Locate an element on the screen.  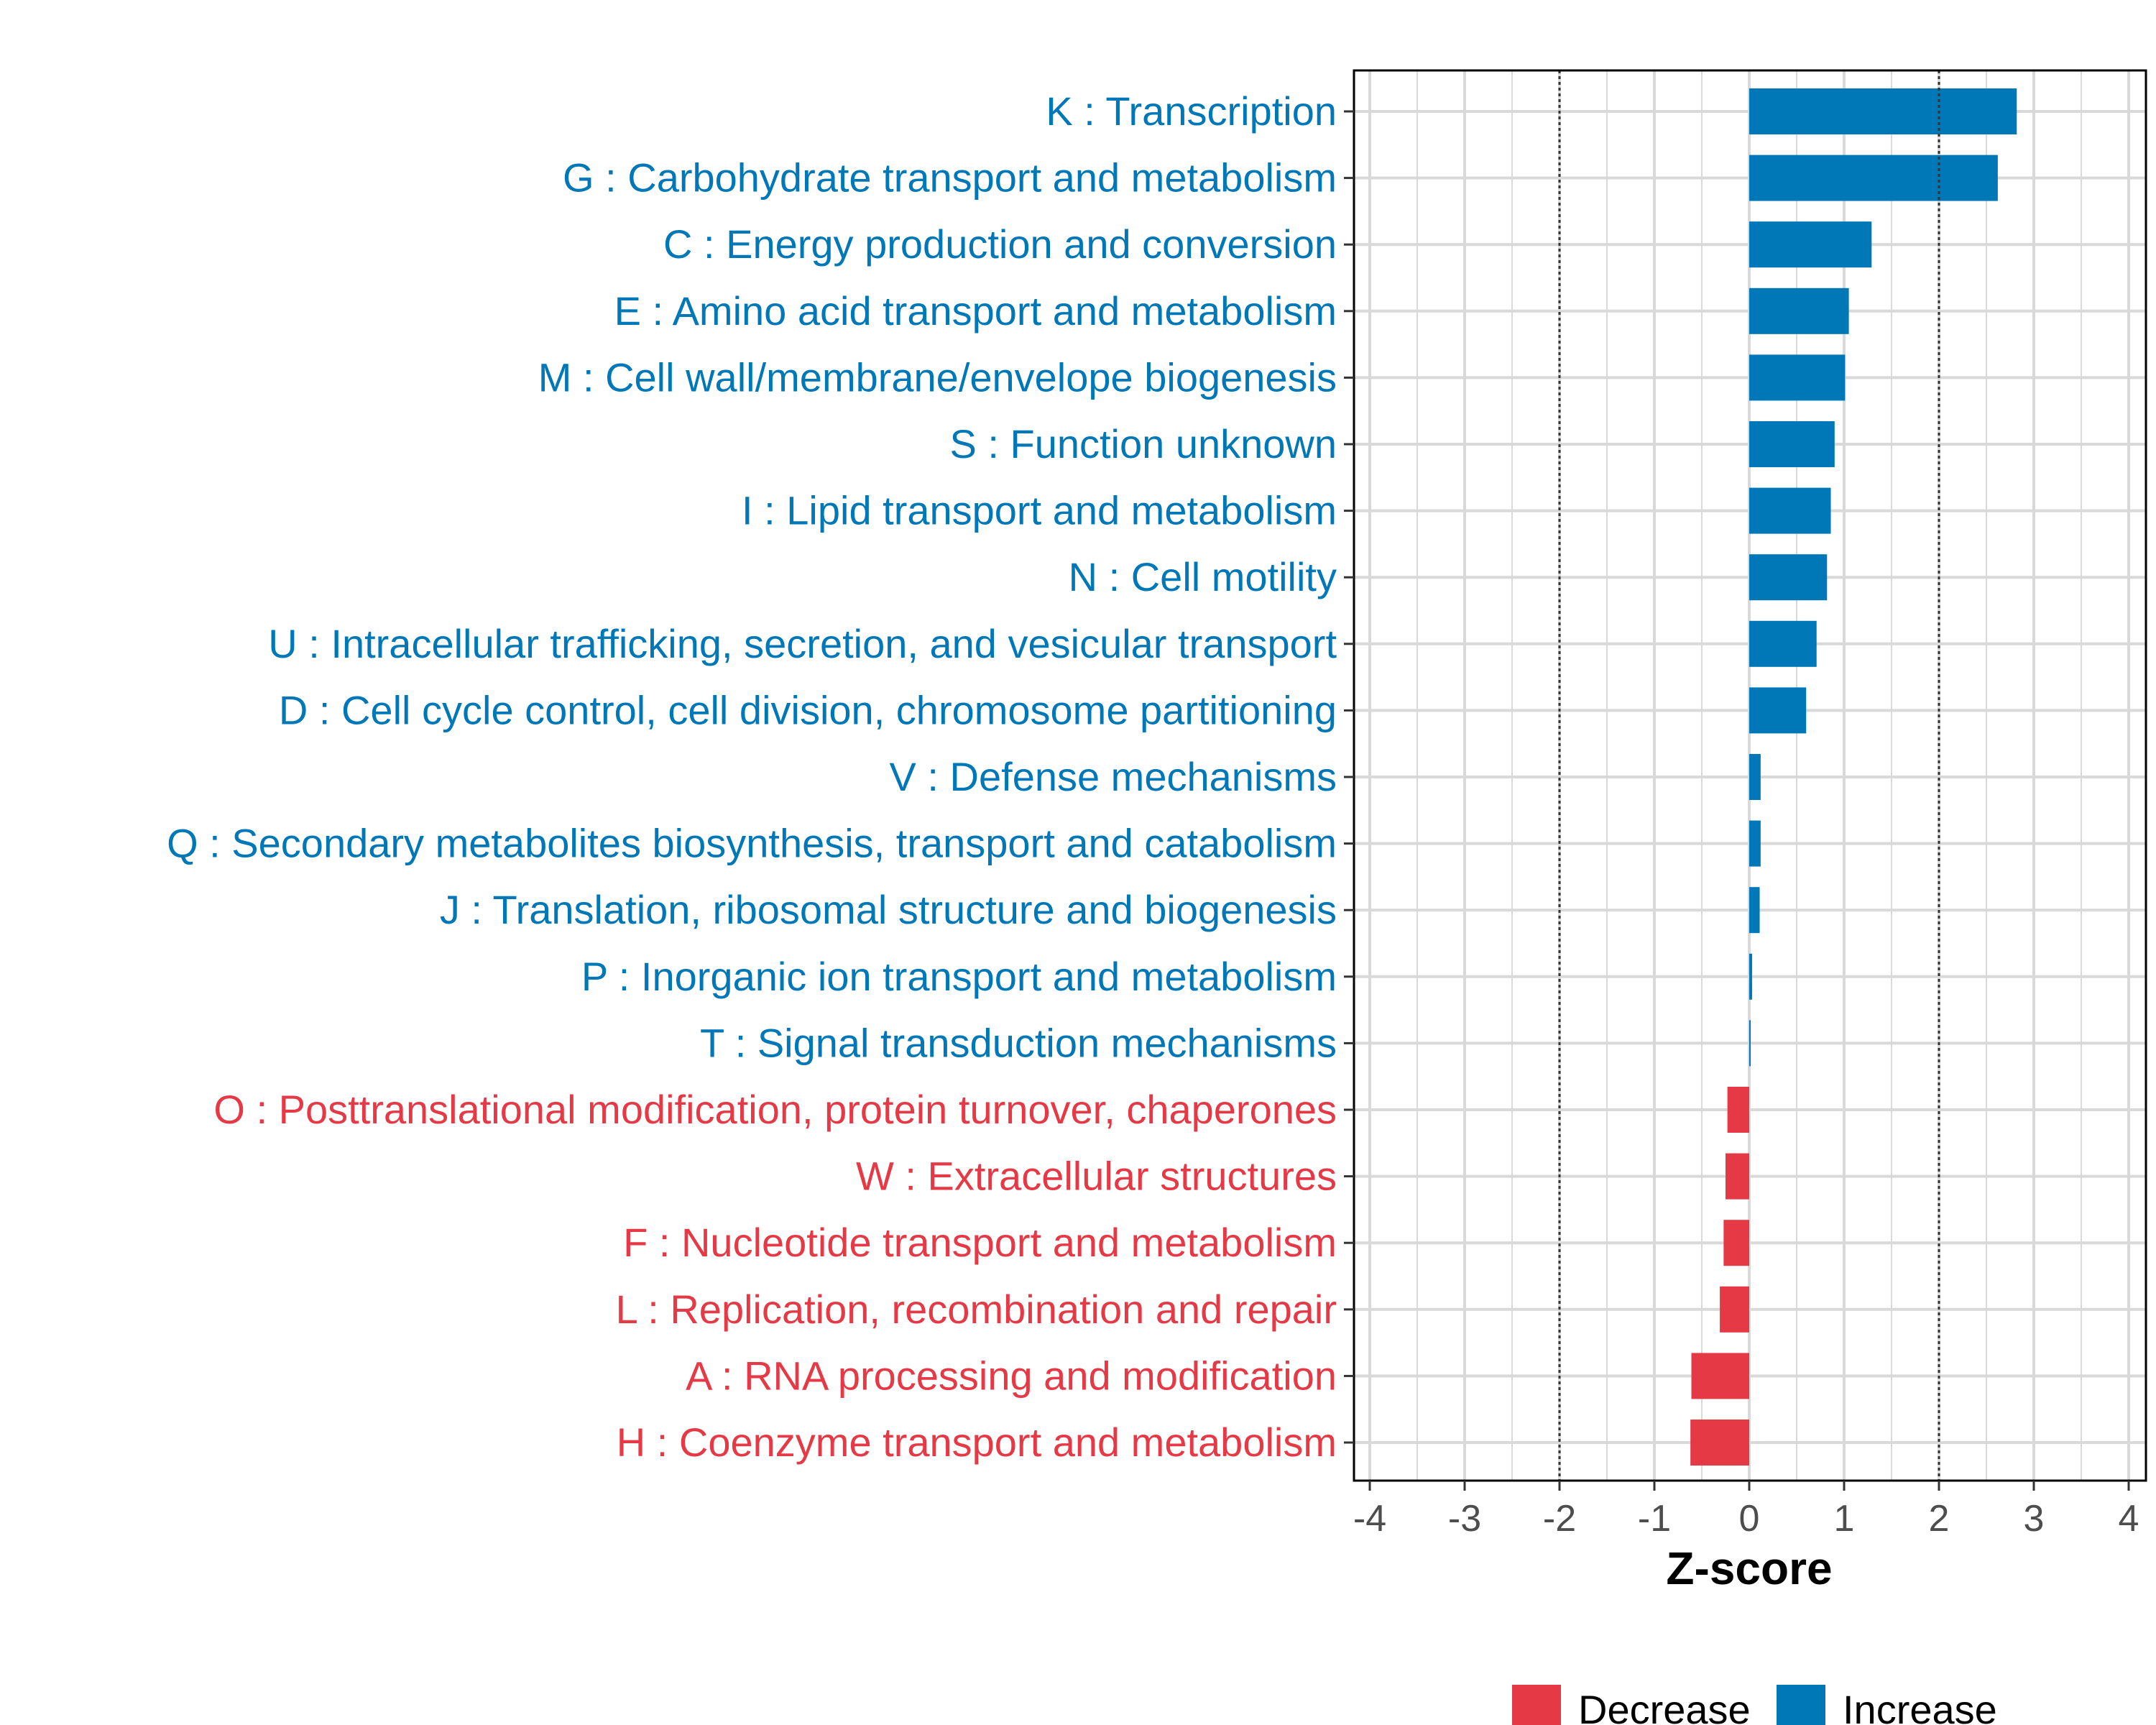
y-tick-label: I : Lipid transport and metabolism is located at coordinates (1039, 510).